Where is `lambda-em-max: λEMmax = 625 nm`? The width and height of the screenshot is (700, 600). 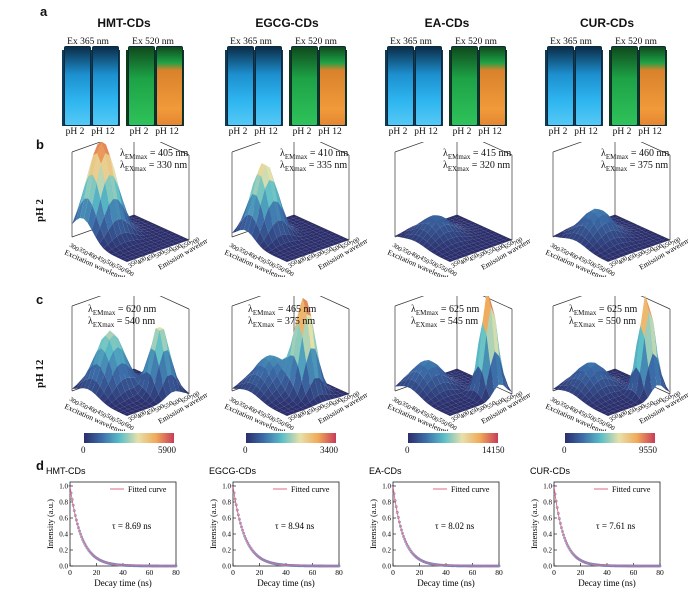
lambda-em-max: λEMmax = 625 nm is located at coordinates (445, 310).